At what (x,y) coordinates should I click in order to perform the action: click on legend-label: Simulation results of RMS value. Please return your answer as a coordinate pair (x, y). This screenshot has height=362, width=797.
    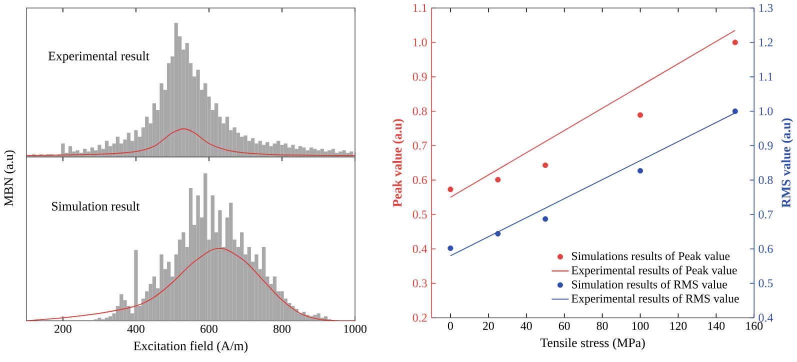
    Looking at the image, I should click on (649, 284).